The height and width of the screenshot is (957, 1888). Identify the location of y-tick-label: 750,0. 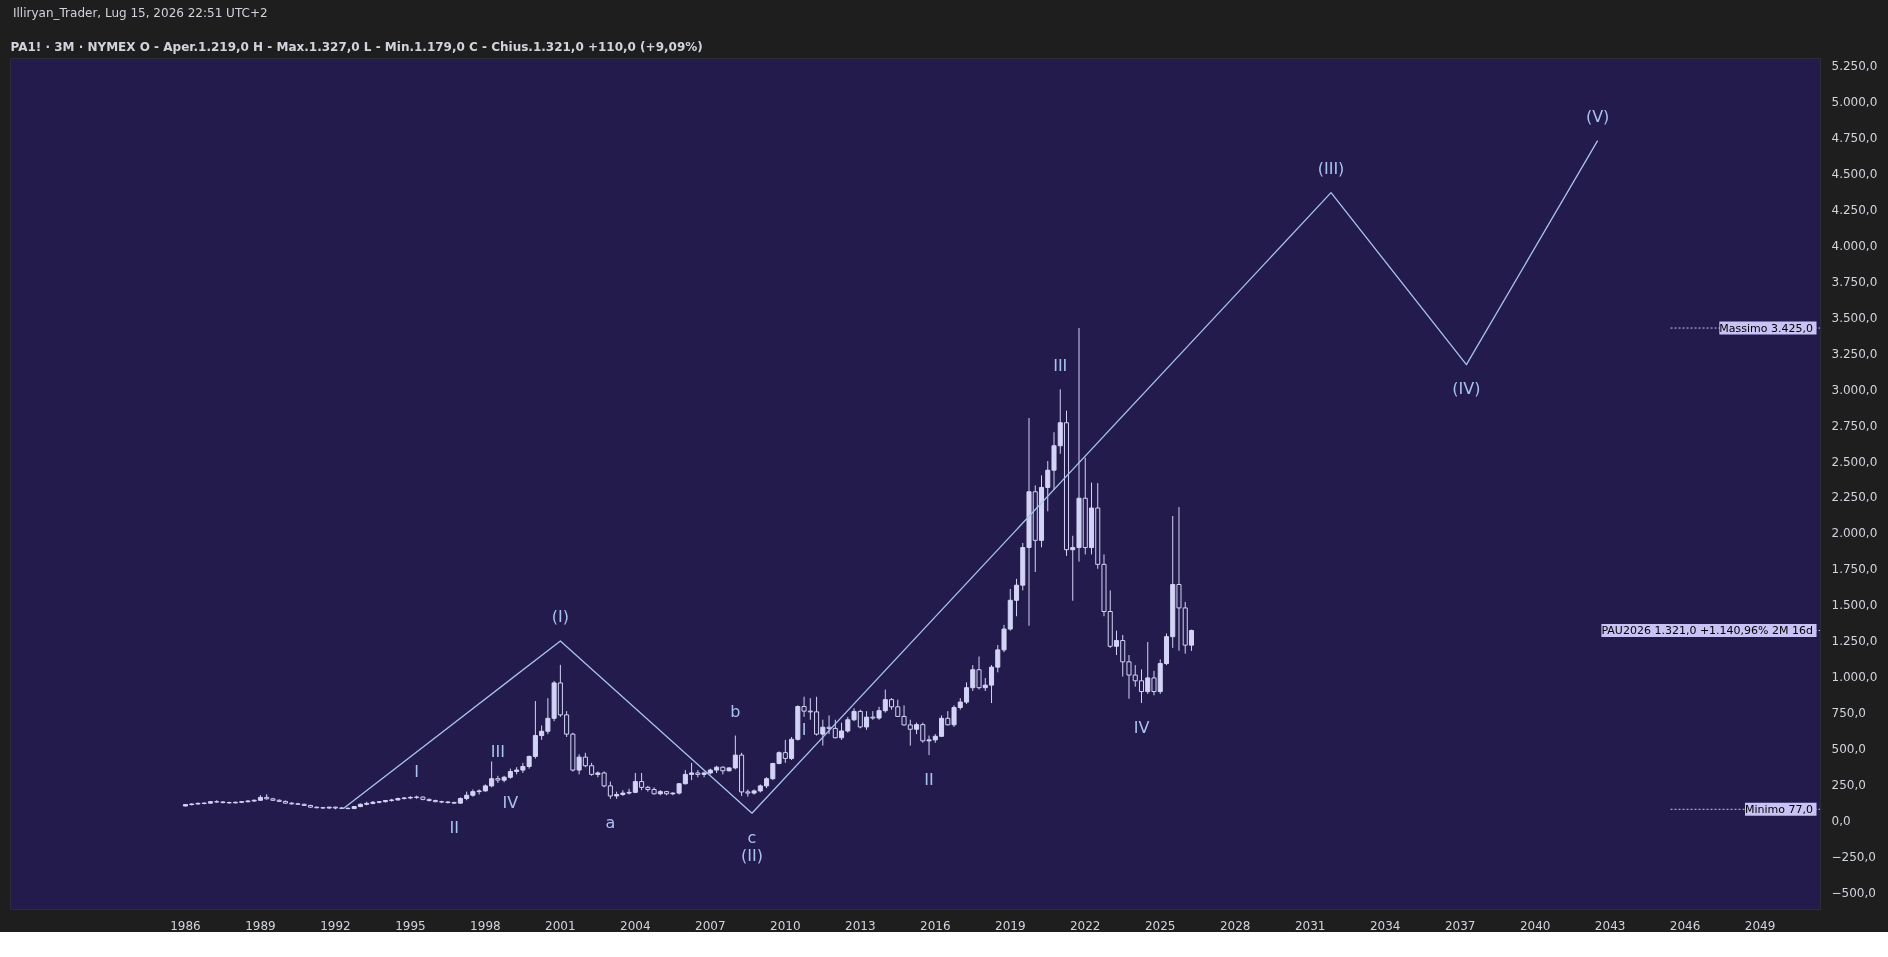
(1848, 713).